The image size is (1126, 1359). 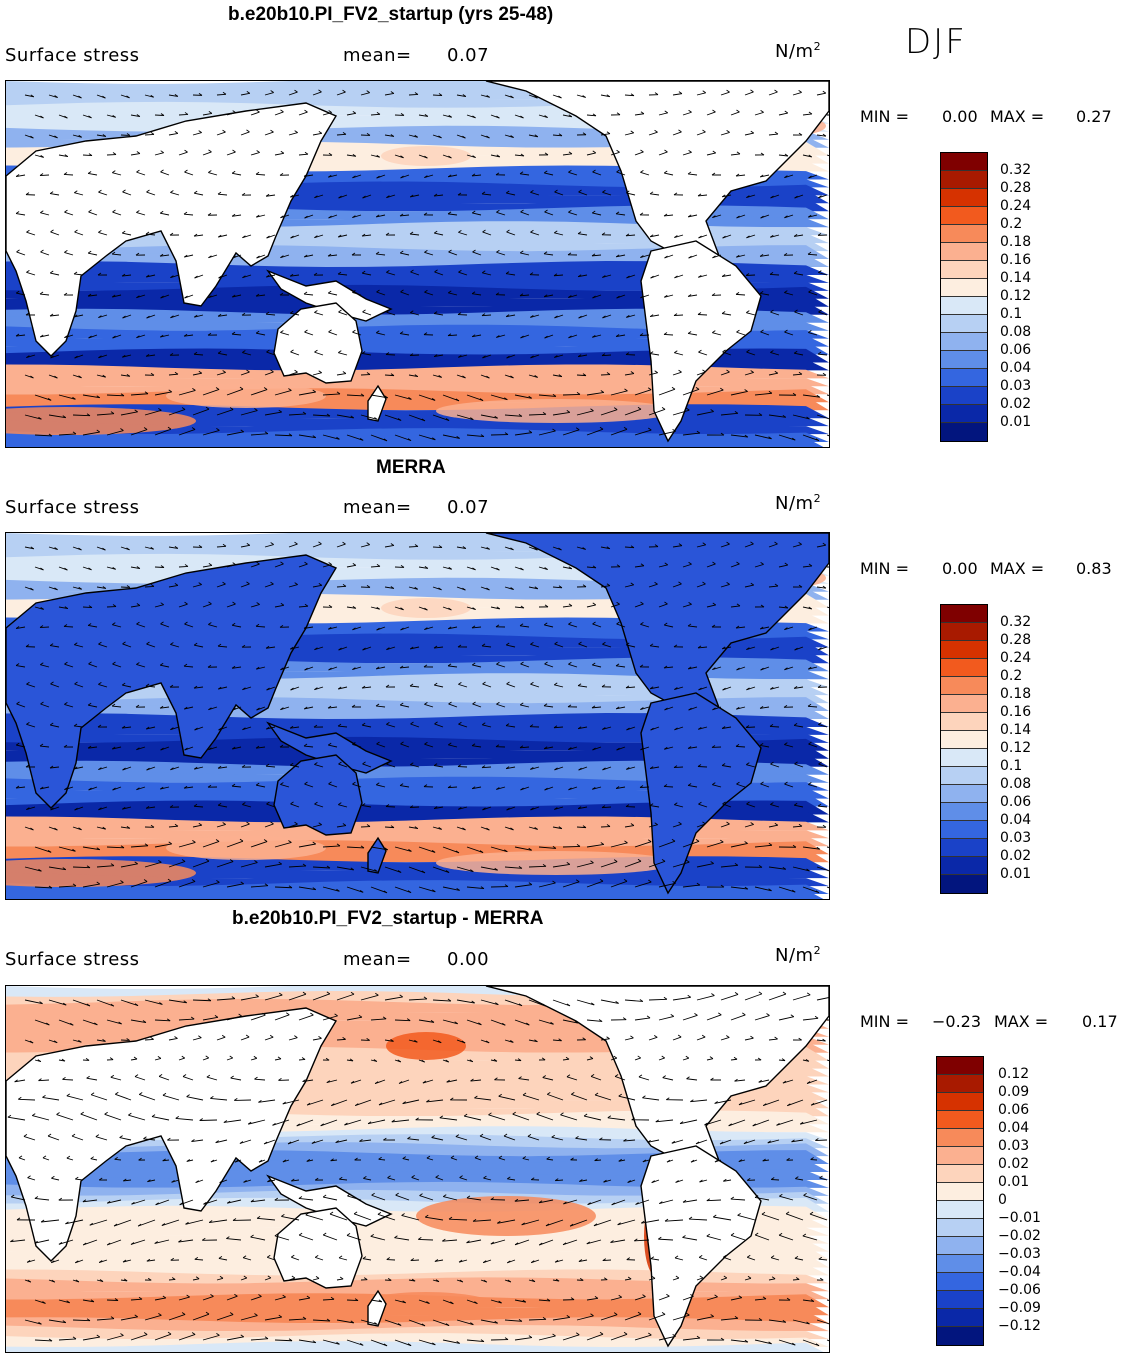 I want to click on panel-2-colorbar, so click(x=964, y=749).